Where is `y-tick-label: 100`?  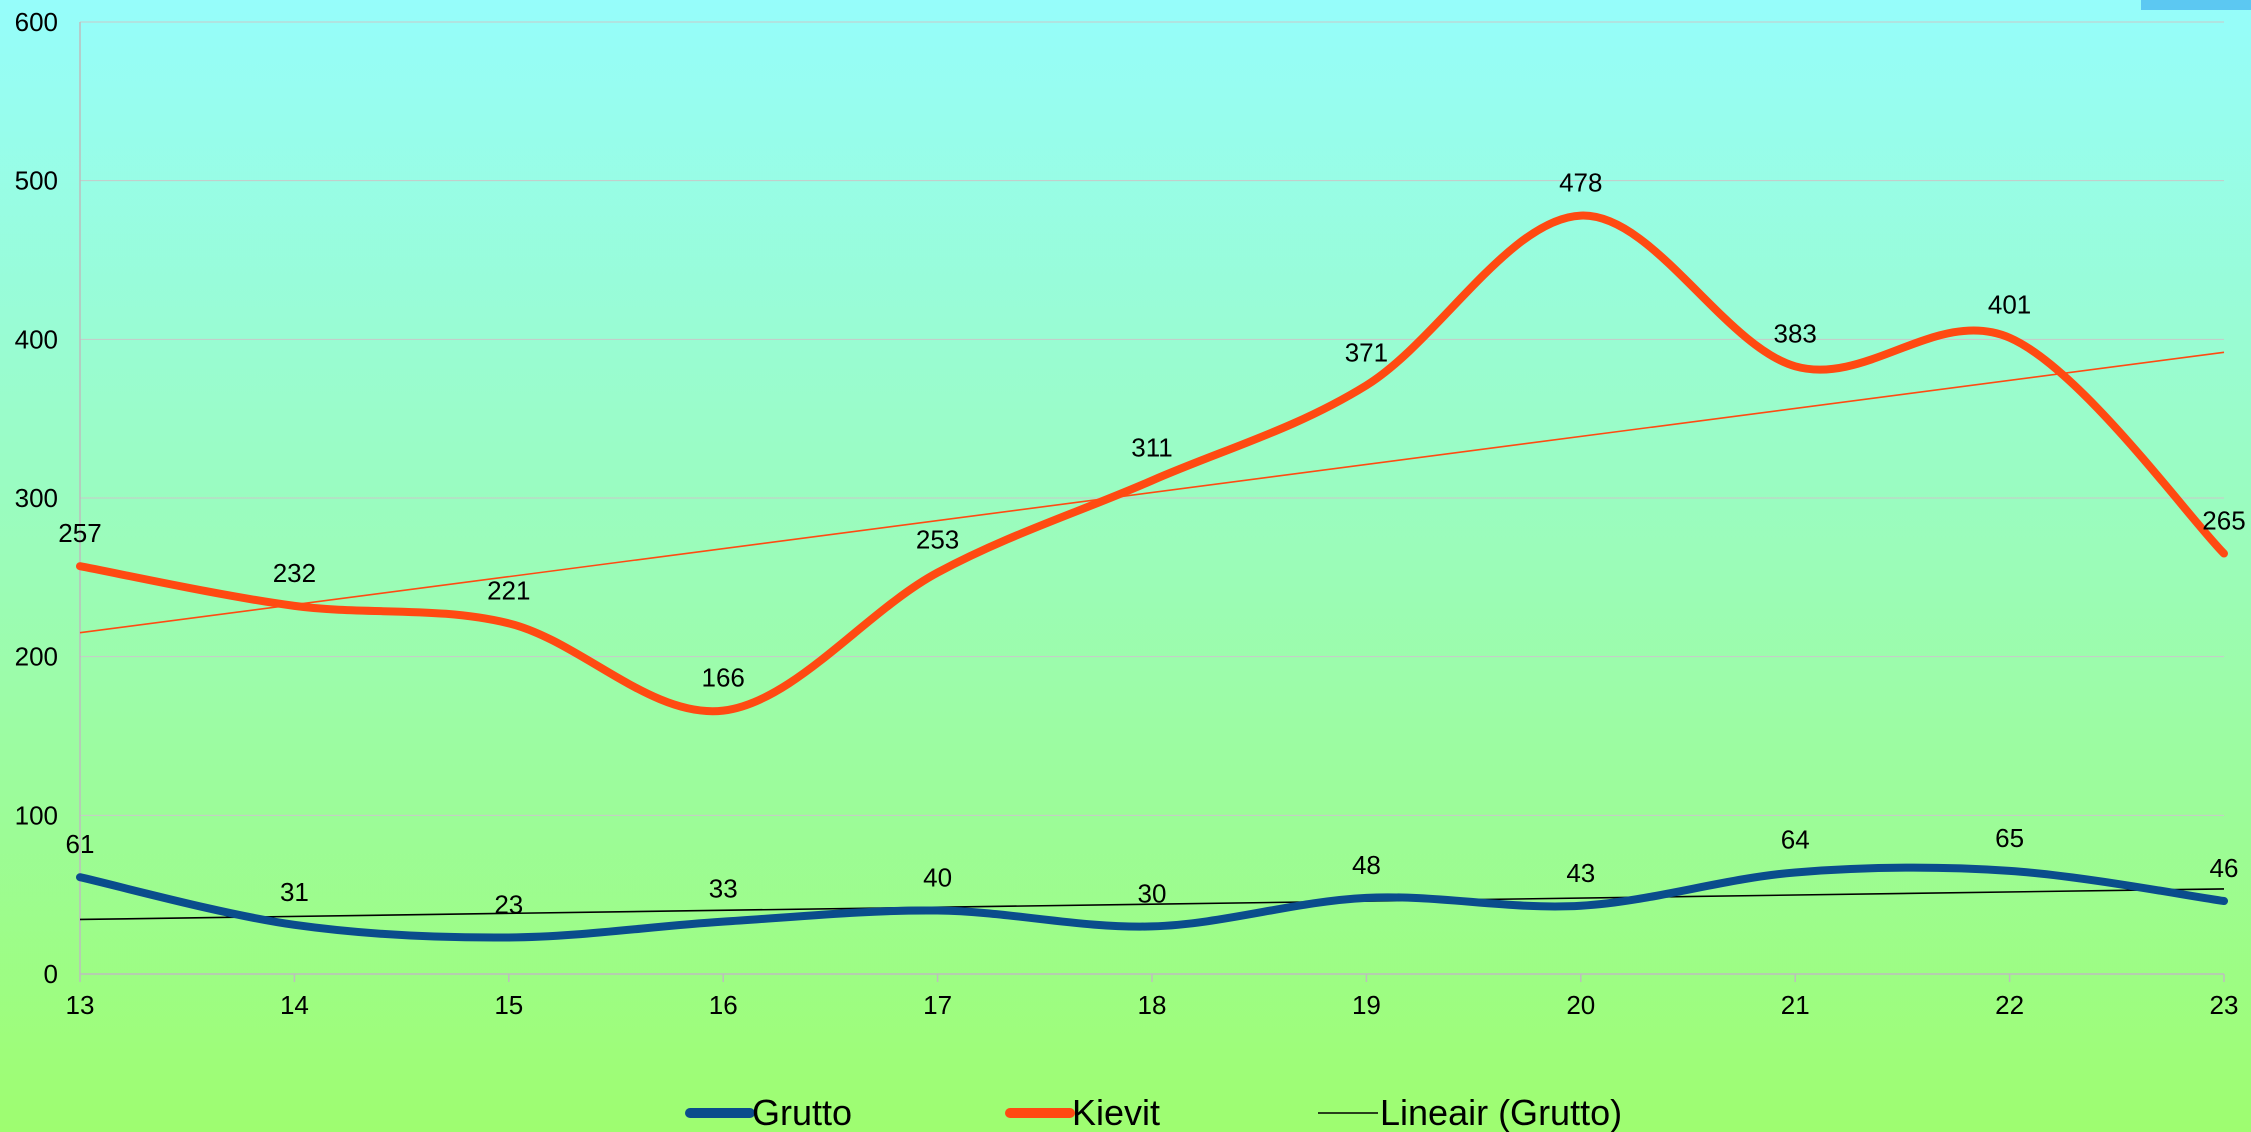 y-tick-label: 100 is located at coordinates (36, 815).